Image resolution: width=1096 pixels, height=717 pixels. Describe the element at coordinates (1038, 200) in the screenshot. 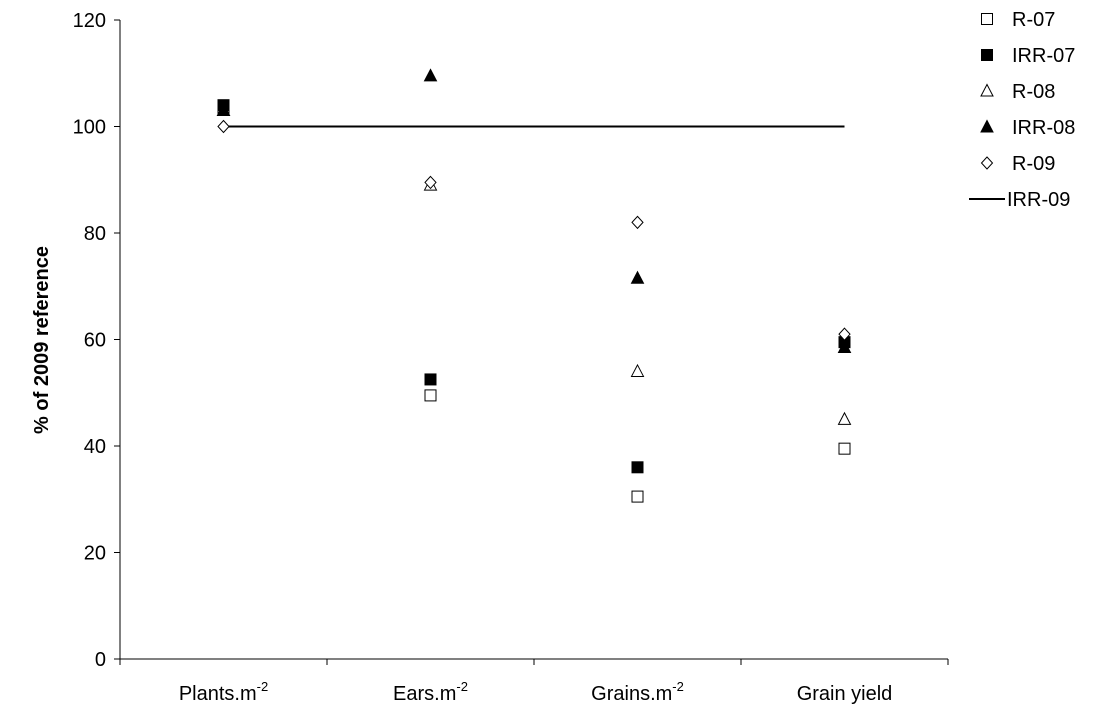

I see `legend-label: IRR-09` at that location.